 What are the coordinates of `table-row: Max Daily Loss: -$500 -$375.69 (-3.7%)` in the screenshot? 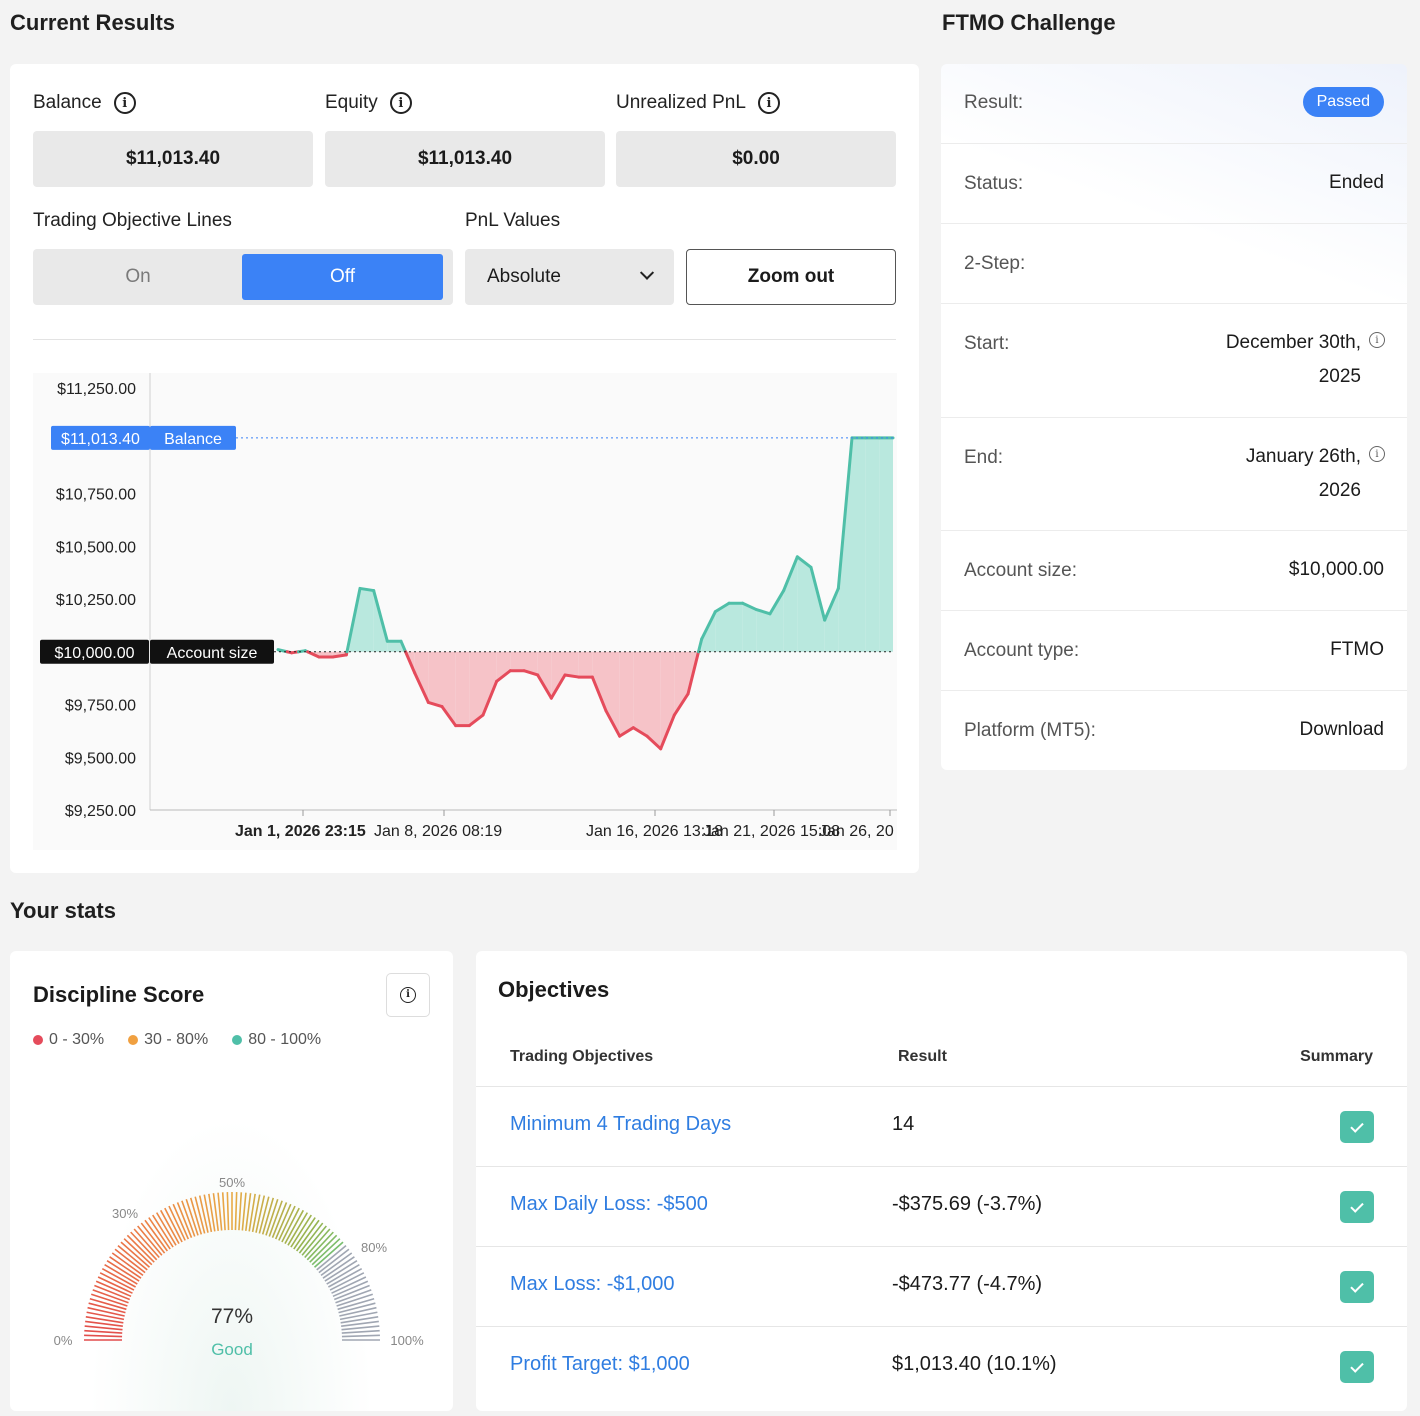 It's located at (941, 1206).